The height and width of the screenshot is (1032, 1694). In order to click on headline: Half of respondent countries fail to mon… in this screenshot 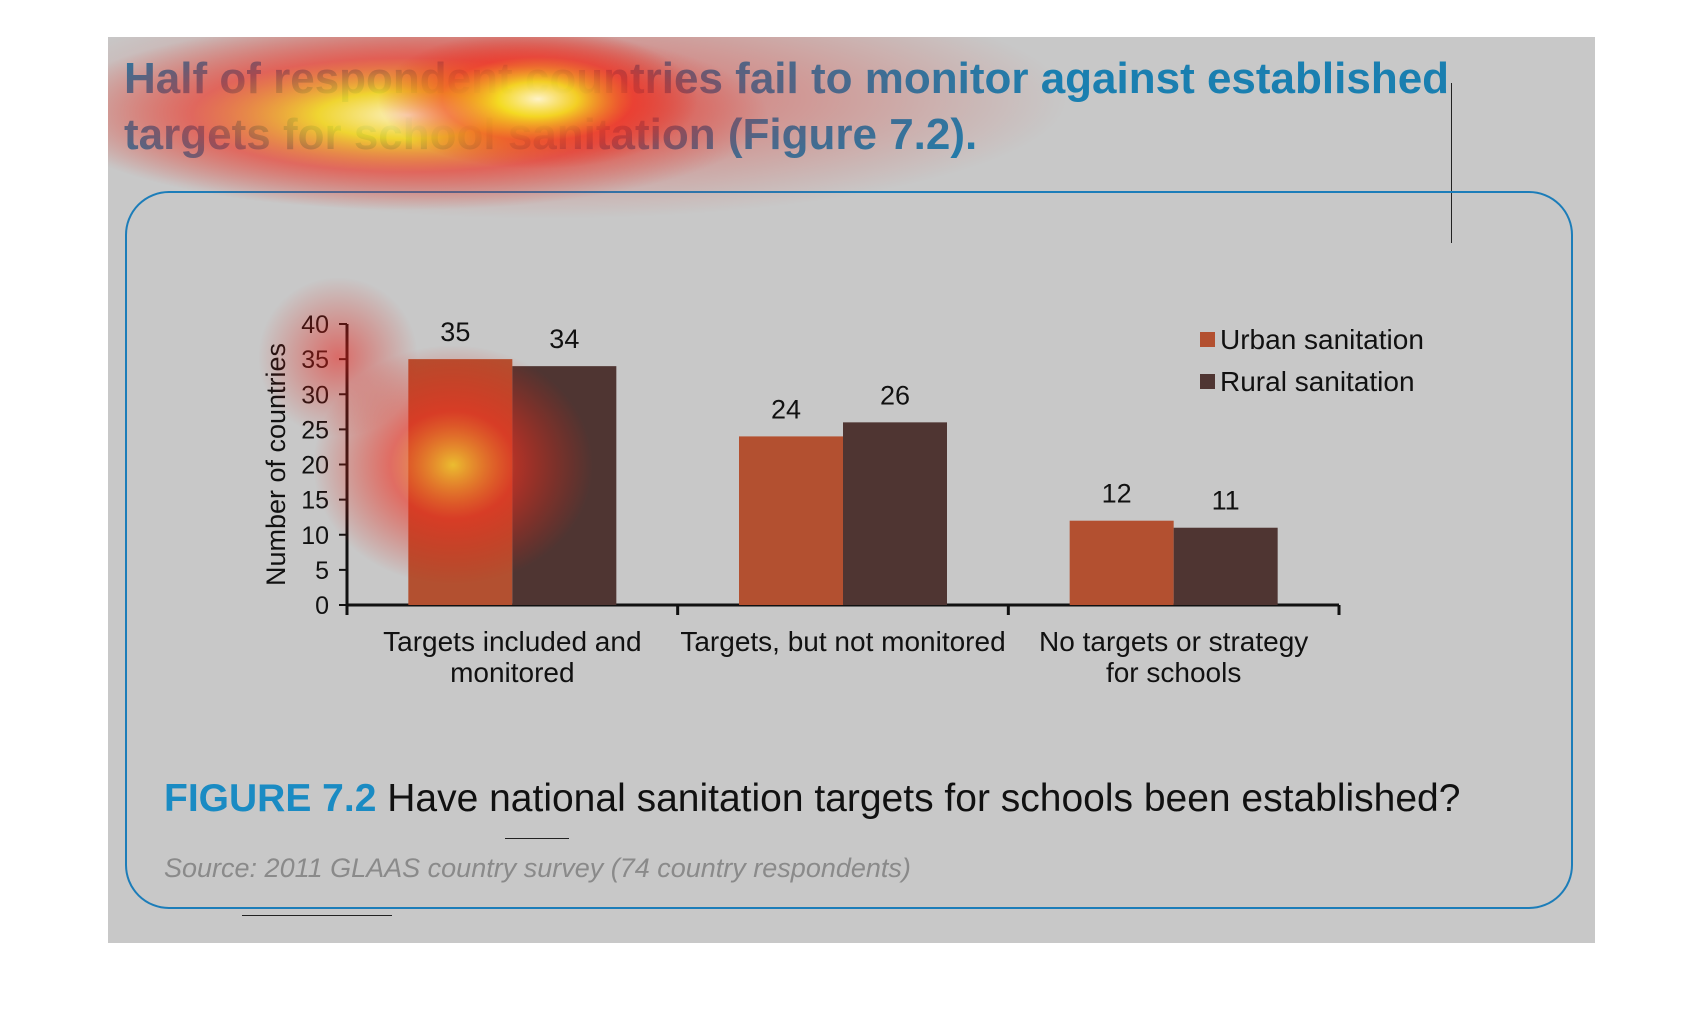, I will do `click(787, 106)`.